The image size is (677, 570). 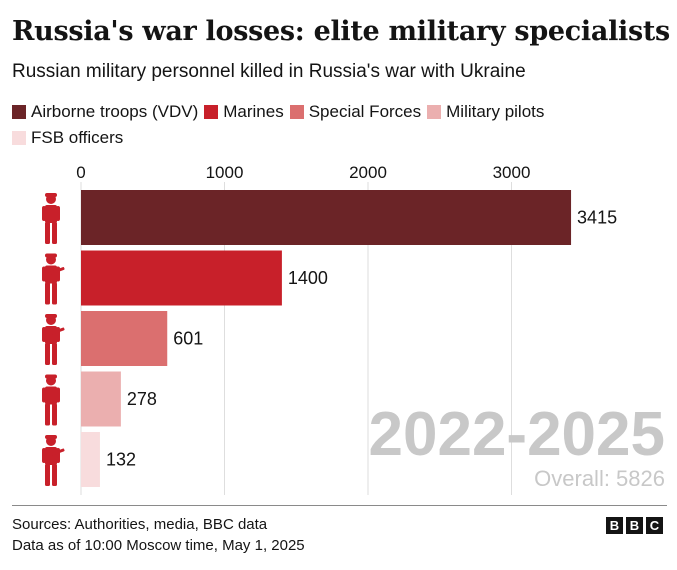 What do you see at coordinates (495, 111) in the screenshot?
I see `legend-label: Military pilots` at bounding box center [495, 111].